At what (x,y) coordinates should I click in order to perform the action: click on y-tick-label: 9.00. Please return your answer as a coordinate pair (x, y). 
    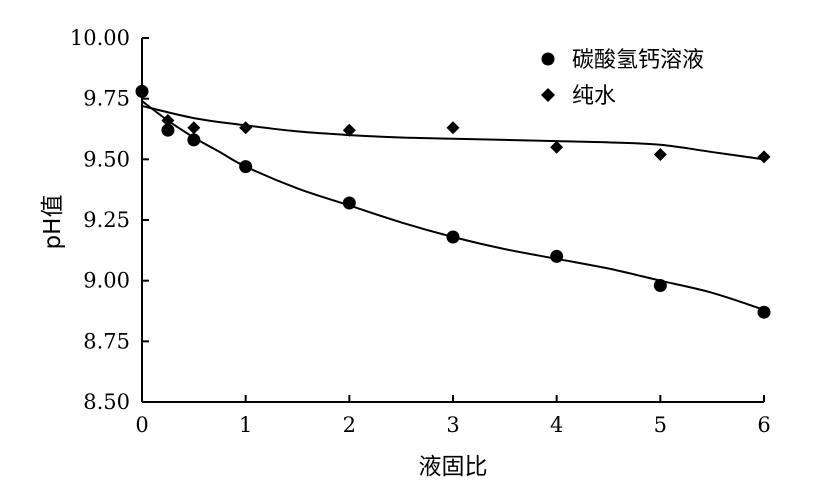
    Looking at the image, I should click on (106, 281).